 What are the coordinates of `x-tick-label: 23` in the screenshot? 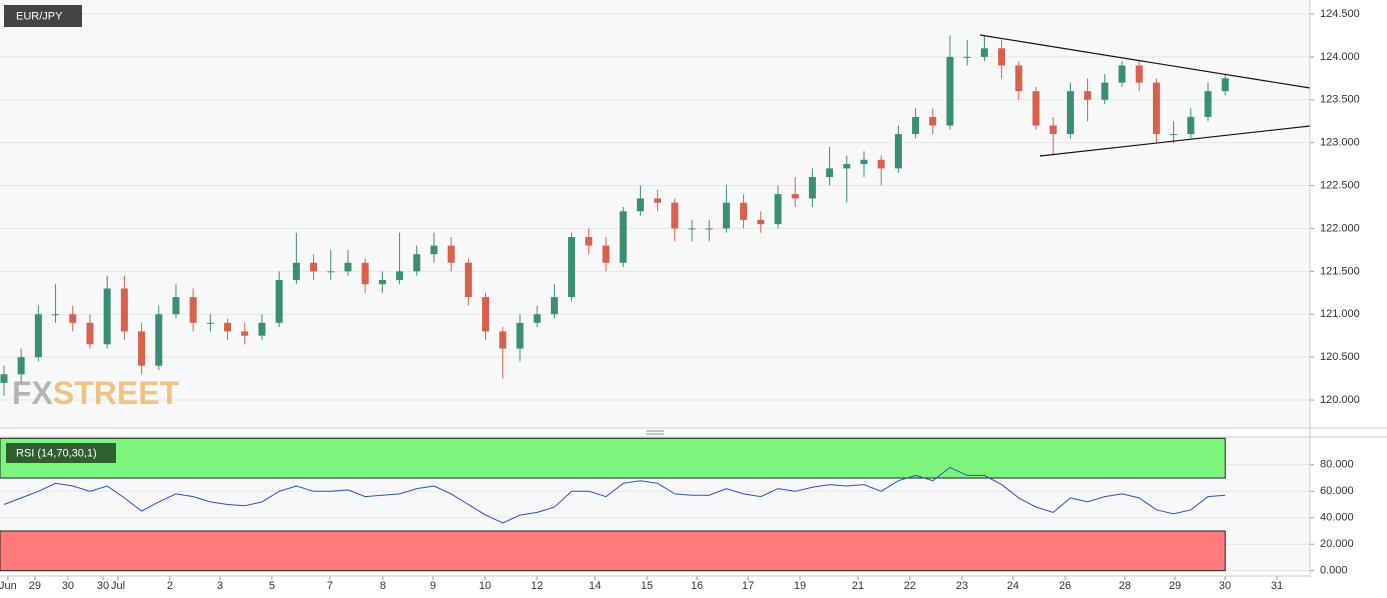 It's located at (962, 586).